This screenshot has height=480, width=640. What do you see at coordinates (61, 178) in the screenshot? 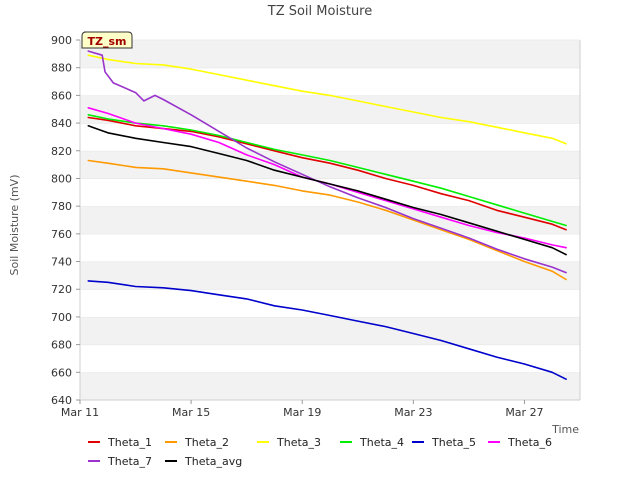
I see `y-tick-label: 800` at bounding box center [61, 178].